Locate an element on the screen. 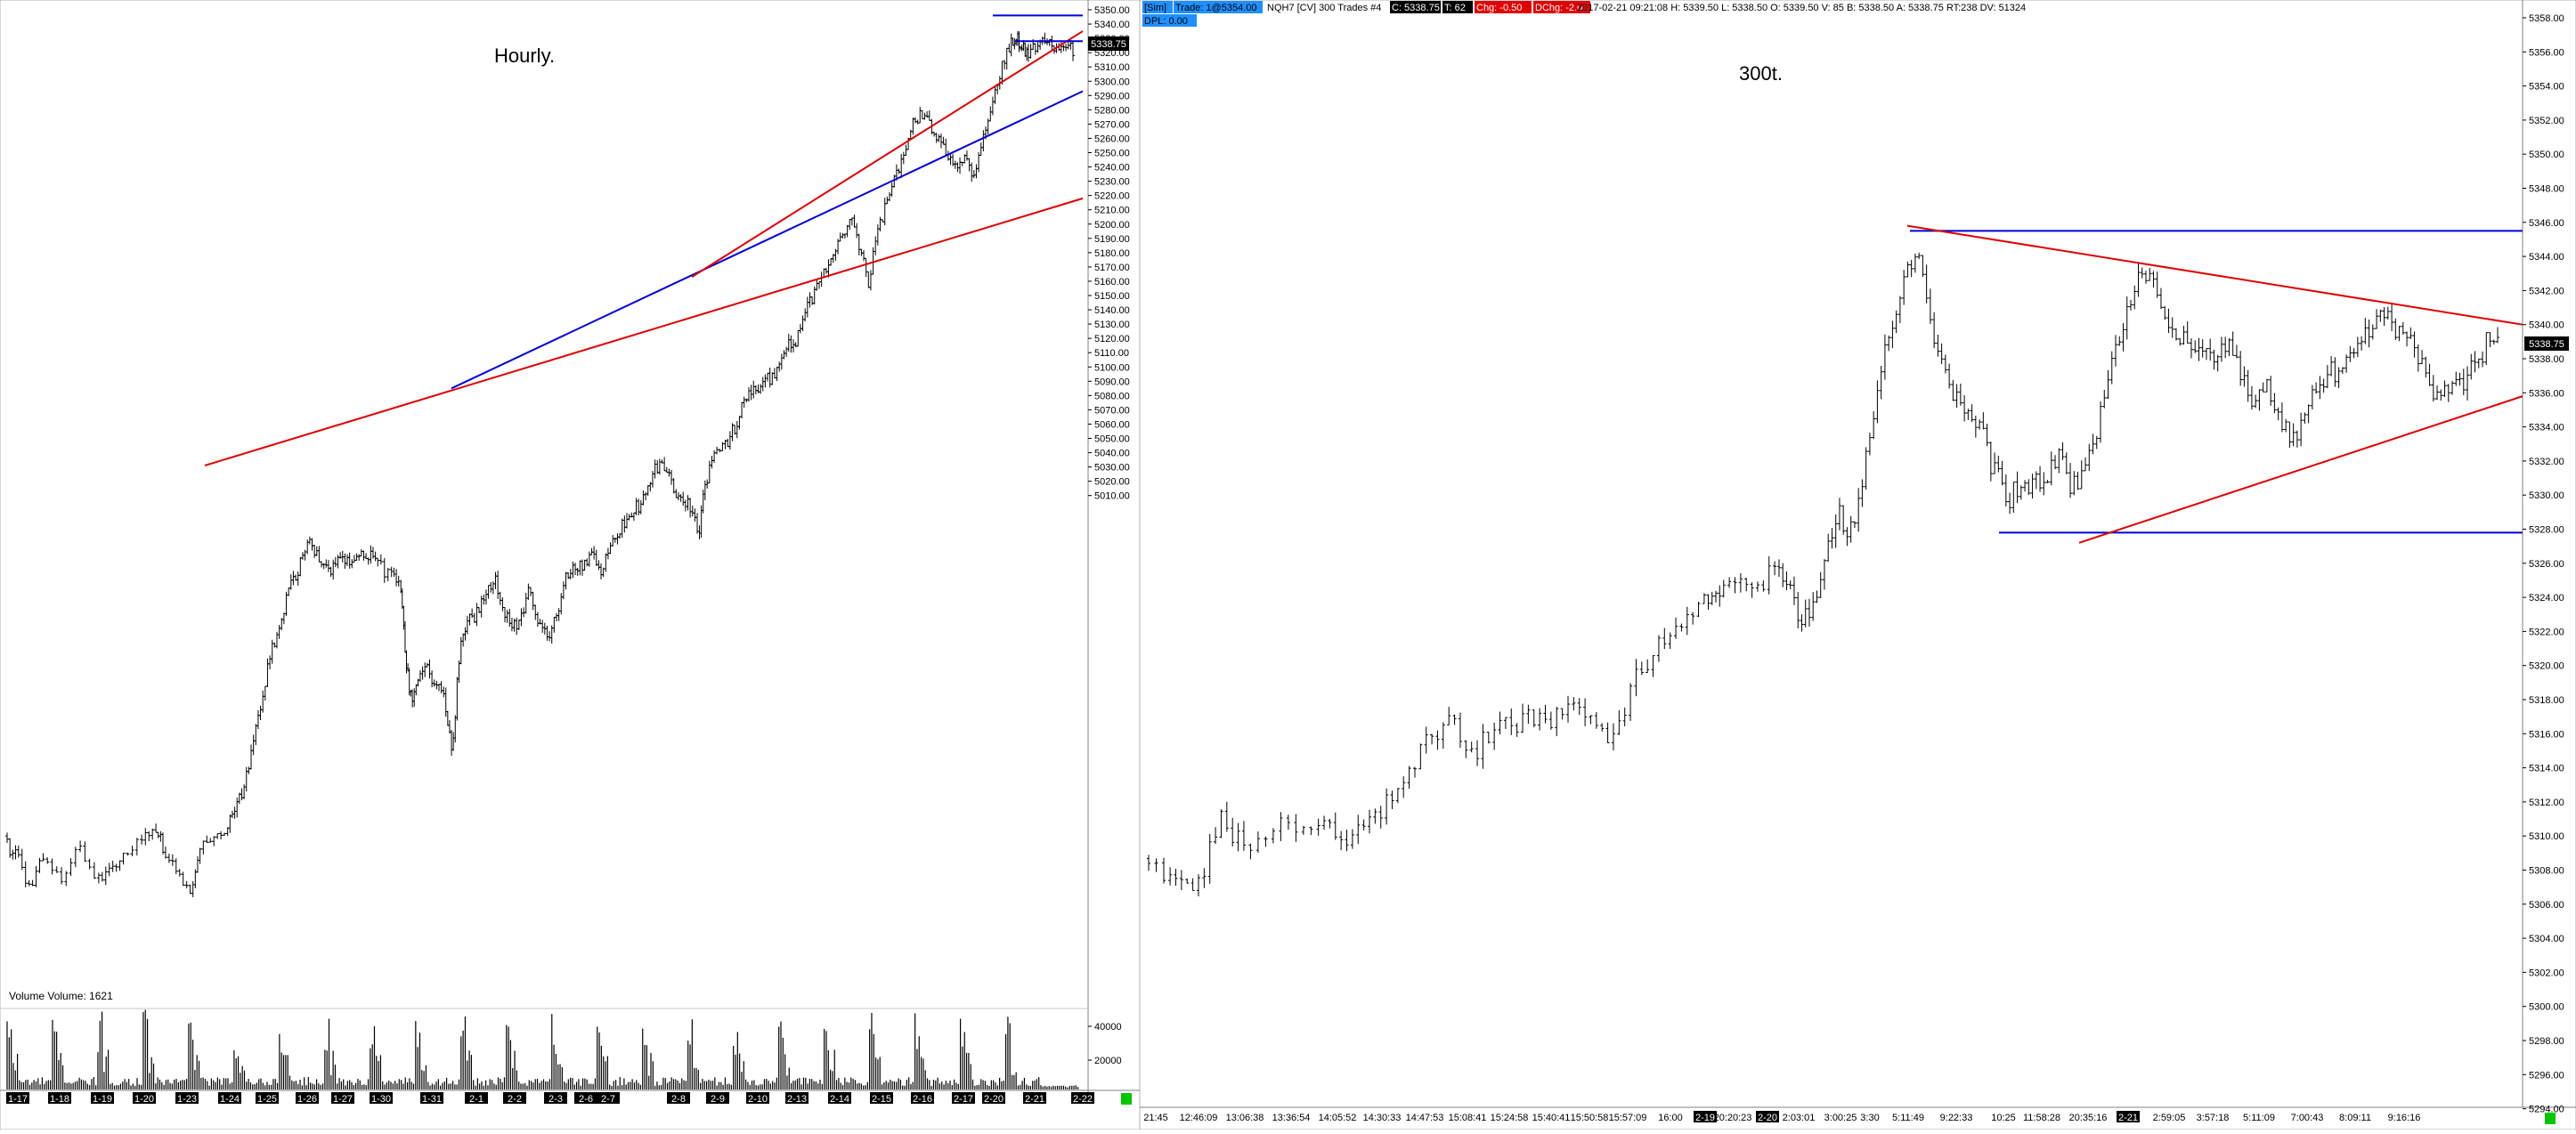 Image resolution: width=2576 pixels, height=1134 pixels. hourly-annotation: Hourly. is located at coordinates (524, 56).